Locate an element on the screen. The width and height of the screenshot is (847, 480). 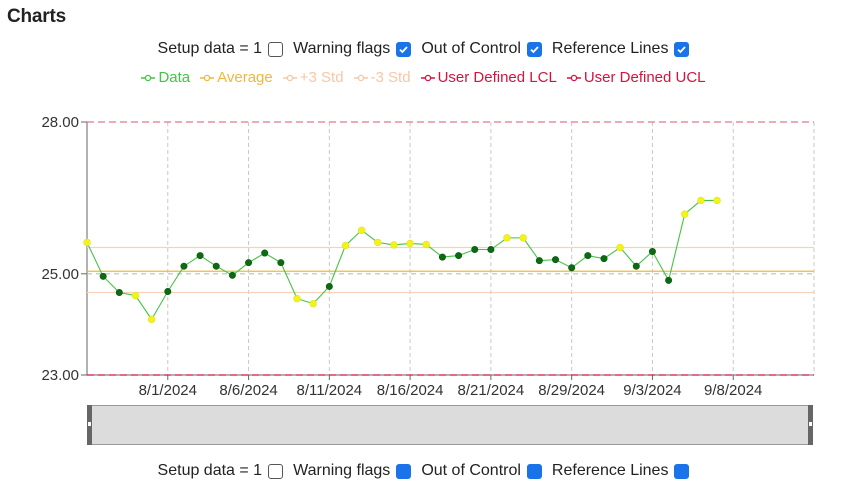
legend-label: +3 Std is located at coordinates (321, 77).